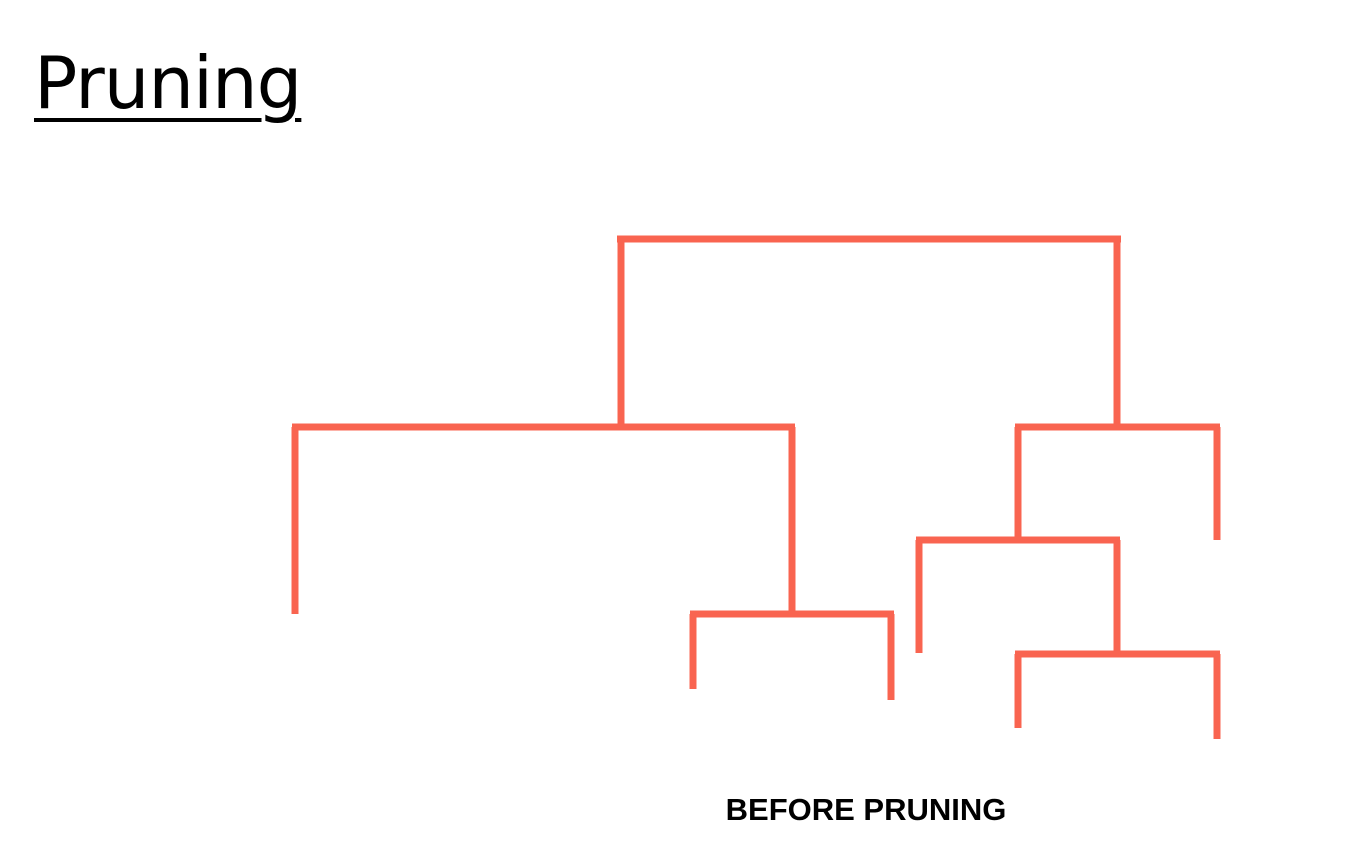 This screenshot has width=1359, height=868. Describe the element at coordinates (168, 83) in the screenshot. I see `slide-title: Pruning` at that location.